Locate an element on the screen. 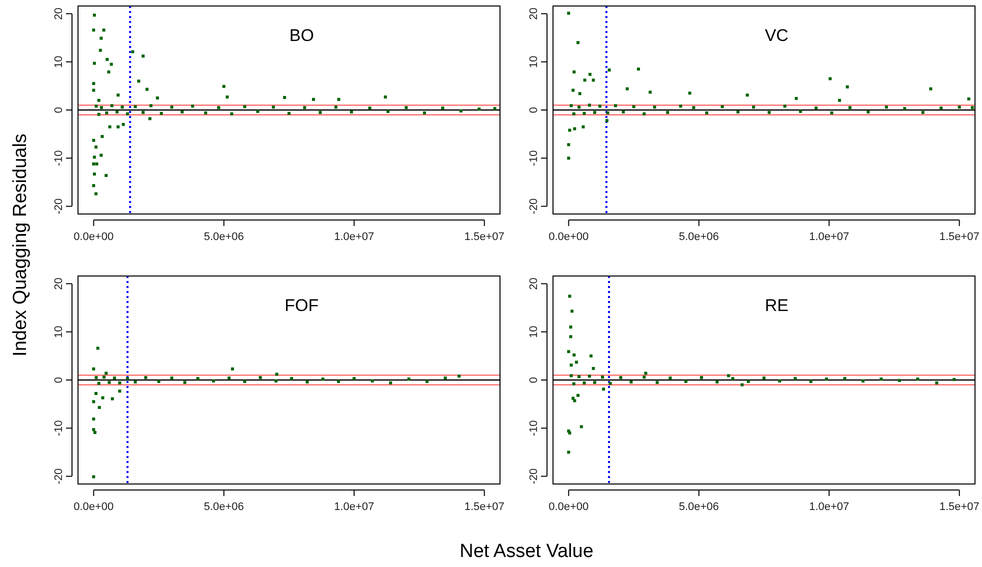 The image size is (982, 567). x-axis-title: Net Asset Value is located at coordinates (527, 551).